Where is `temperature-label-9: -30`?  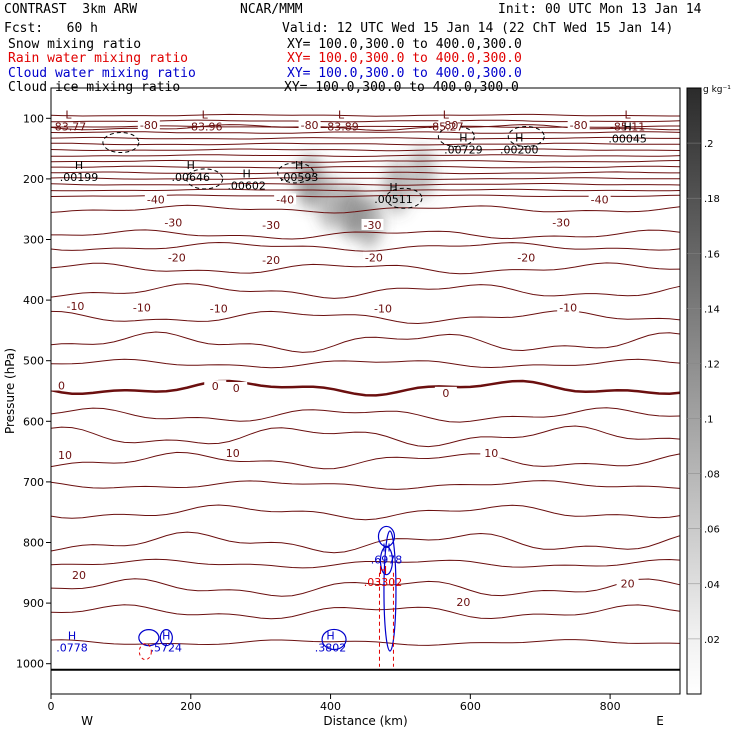 temperature-label-9: -30 is located at coordinates (373, 225).